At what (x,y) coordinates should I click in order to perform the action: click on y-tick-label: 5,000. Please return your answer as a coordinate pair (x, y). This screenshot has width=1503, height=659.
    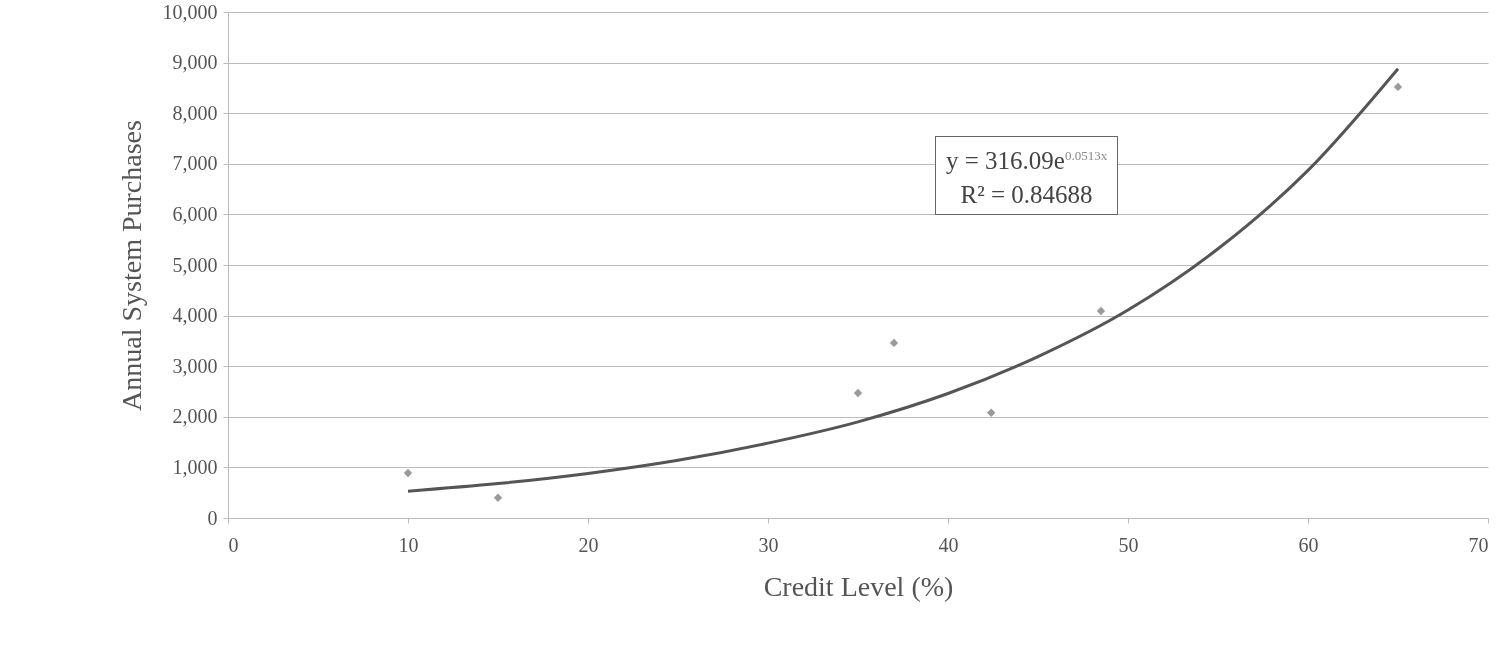
    Looking at the image, I should click on (195, 264).